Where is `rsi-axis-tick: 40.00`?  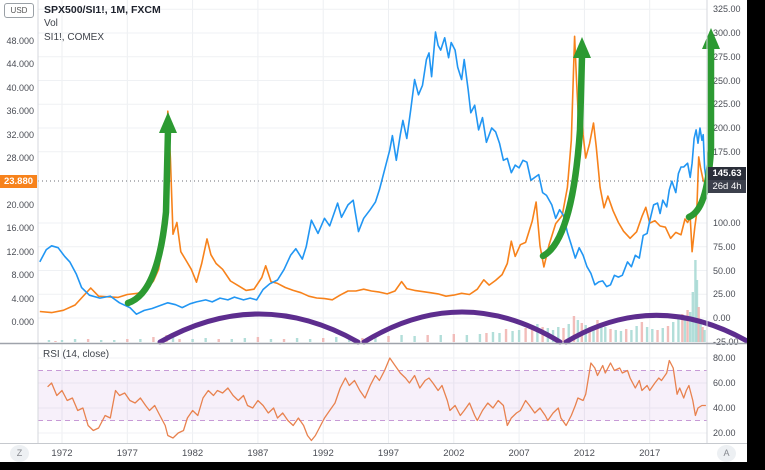
rsi-axis-tick: 40.00 is located at coordinates (724, 408).